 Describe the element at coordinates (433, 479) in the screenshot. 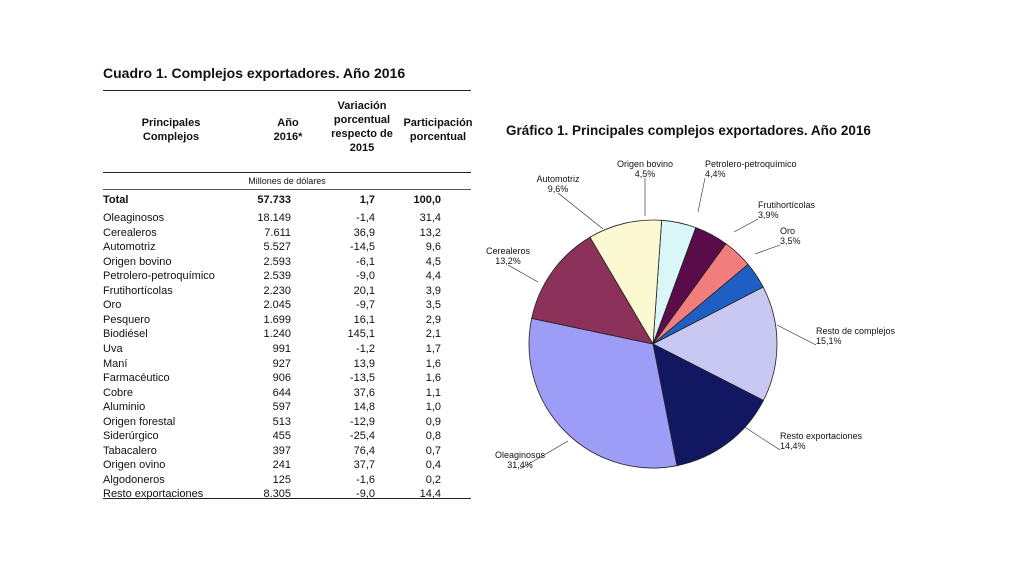

I see `cell-participation: 0,2` at that location.